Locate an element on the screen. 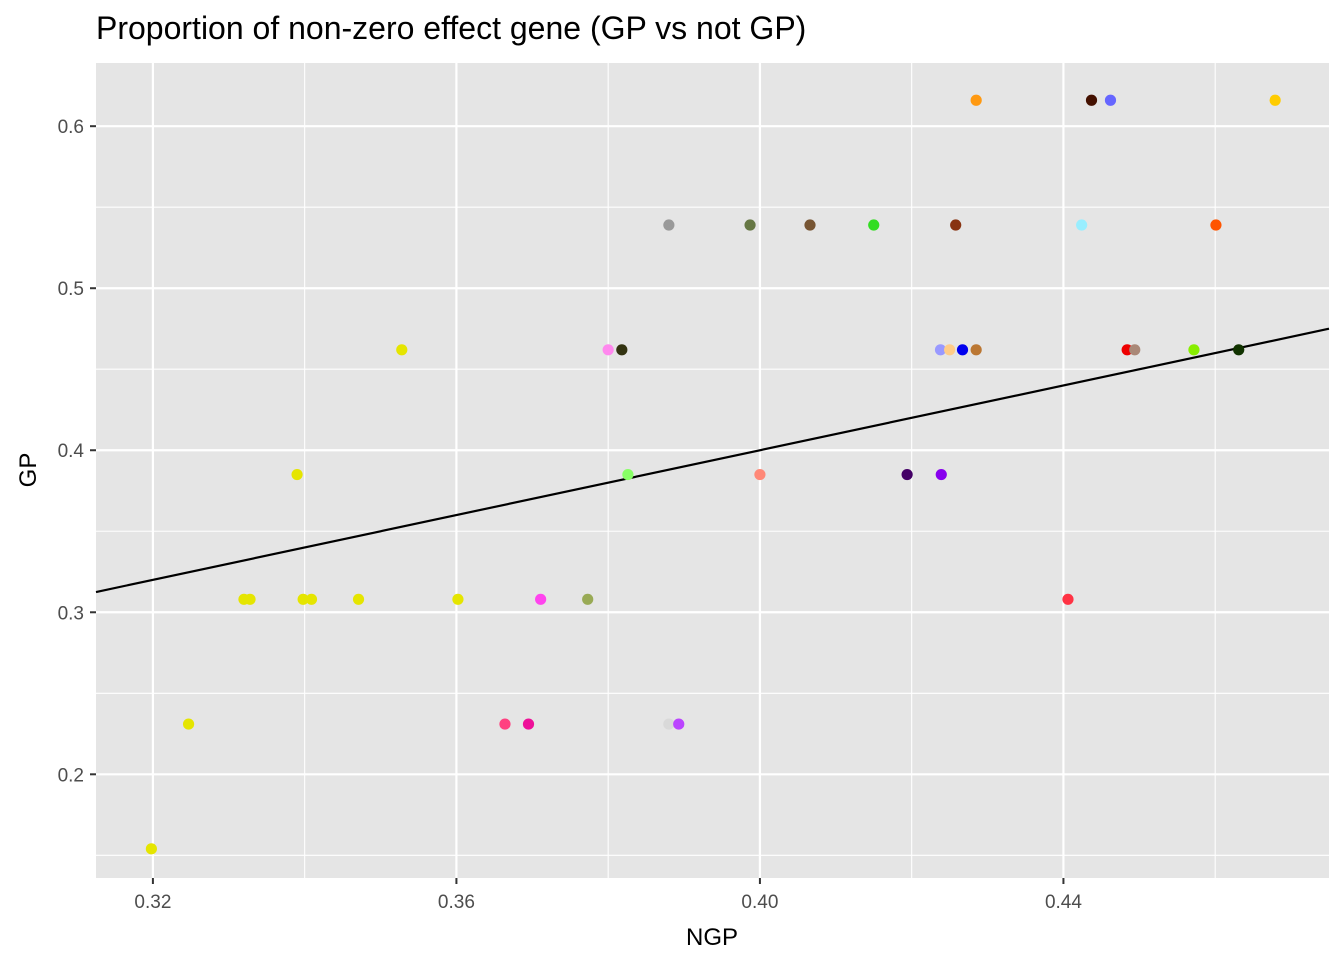  y-tick-label: 0.5 is located at coordinates (71, 289).